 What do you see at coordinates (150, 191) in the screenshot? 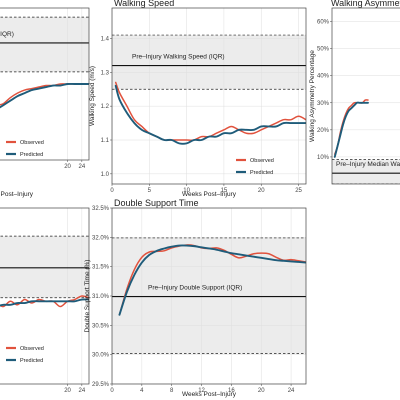
I see `x-tick-label: 5` at bounding box center [150, 191].